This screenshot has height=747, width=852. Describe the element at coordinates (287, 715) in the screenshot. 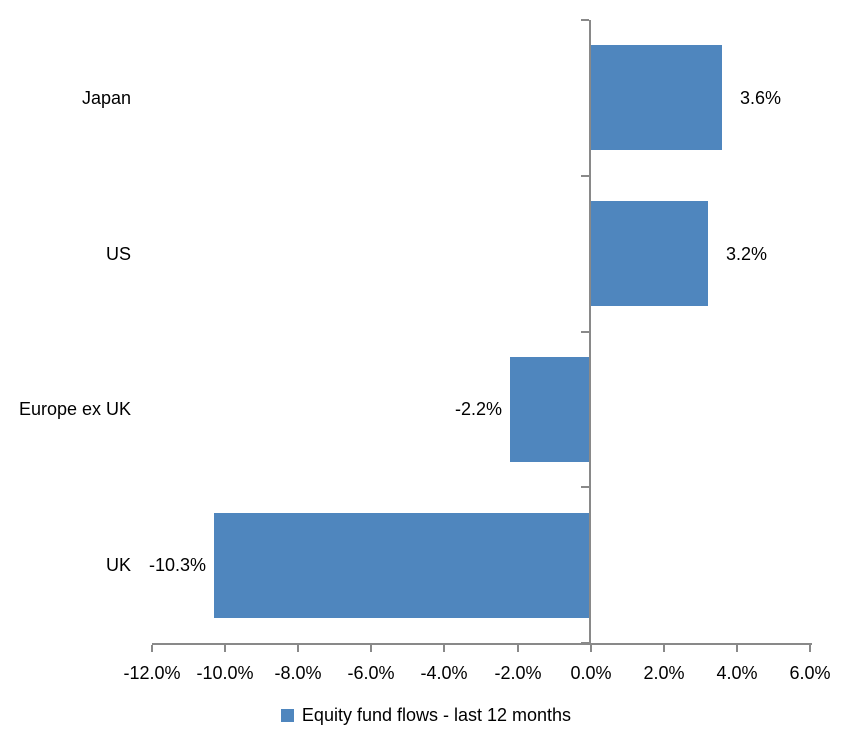

I see `legend-square-marker-icon` at that location.